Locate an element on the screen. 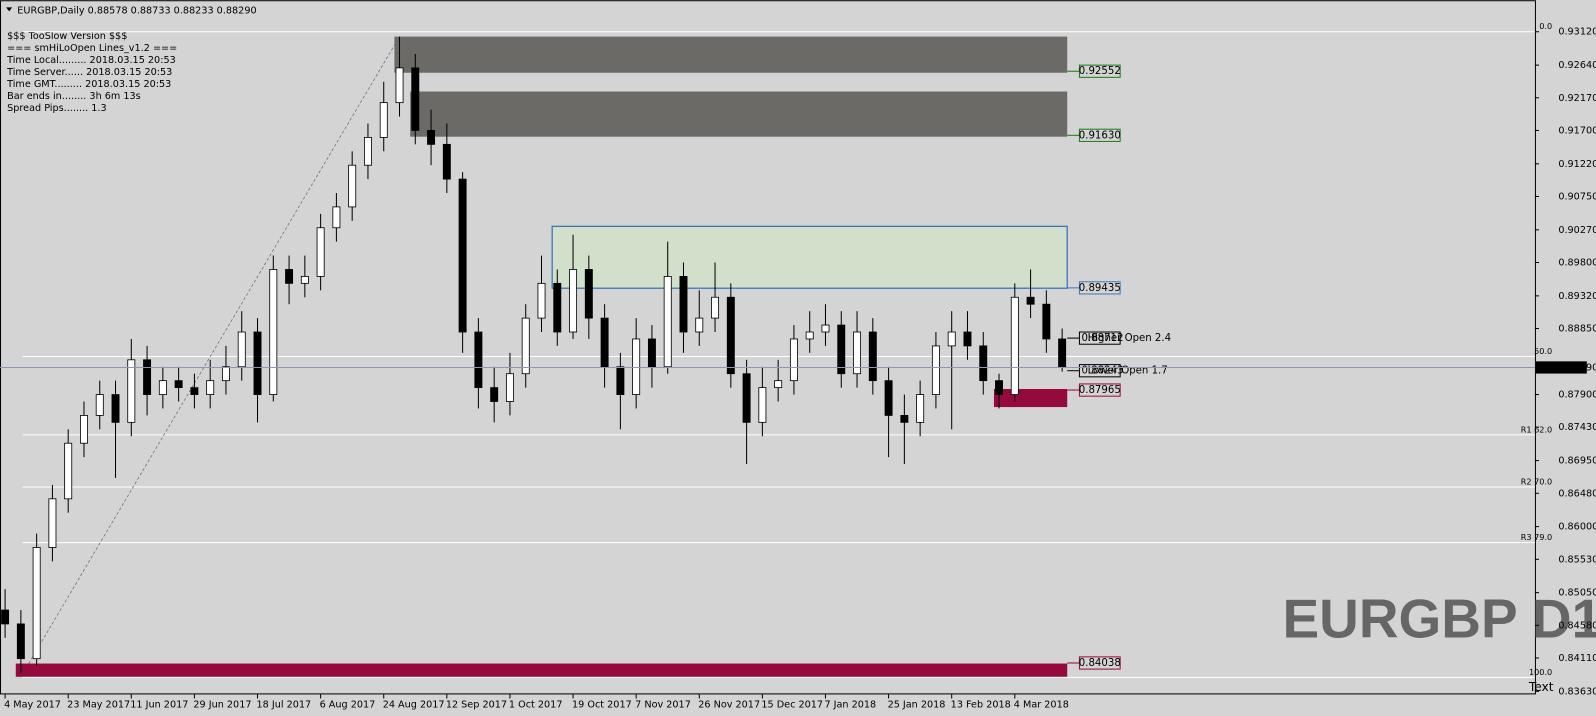  open-label: 0.88712 is located at coordinates (1102, 338).